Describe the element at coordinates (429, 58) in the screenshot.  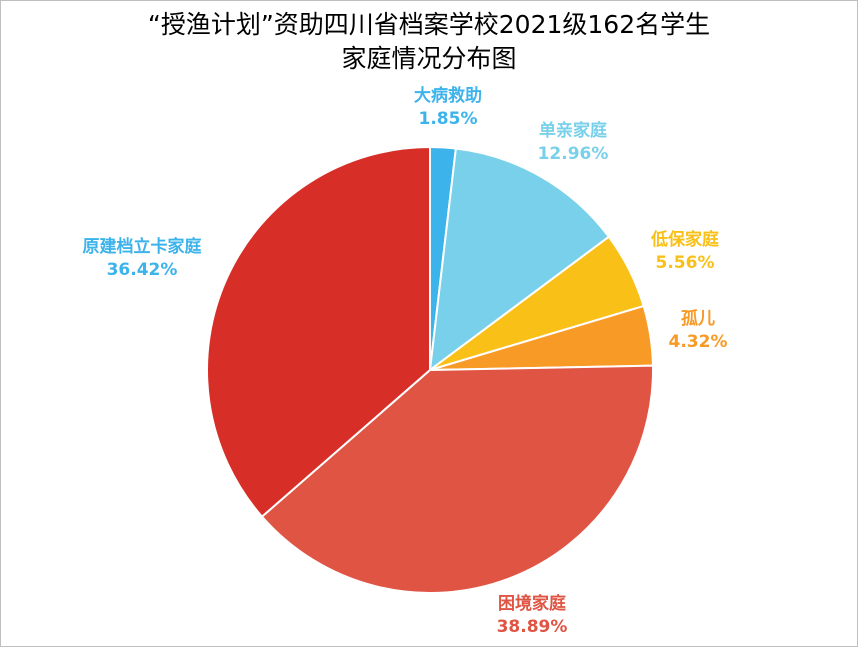
I see `chart-title-line-2: 家庭情况分布图` at that location.